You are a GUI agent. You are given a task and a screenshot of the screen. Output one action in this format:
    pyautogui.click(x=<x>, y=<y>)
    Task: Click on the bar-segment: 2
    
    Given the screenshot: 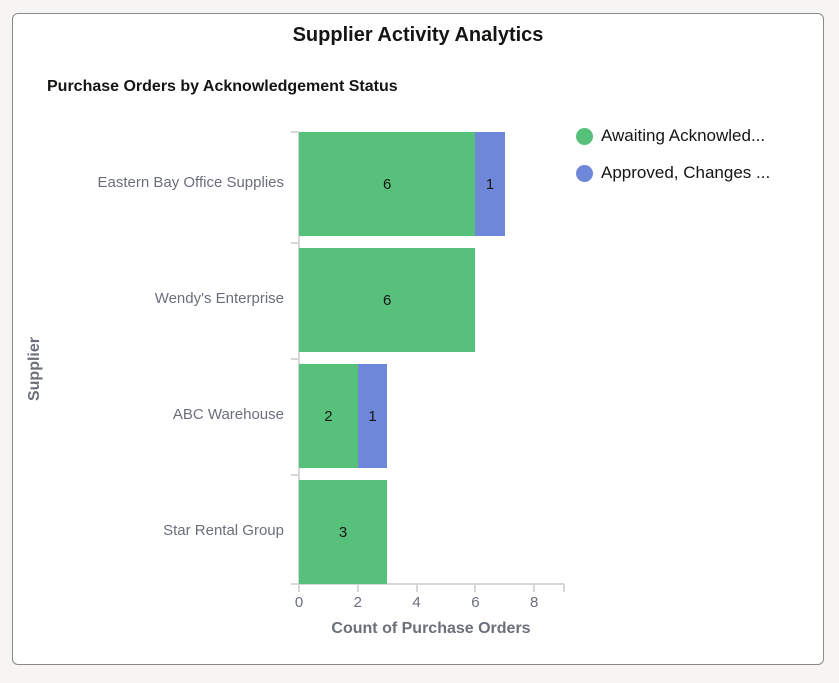 What is the action you would take?
    pyautogui.click(x=328, y=416)
    